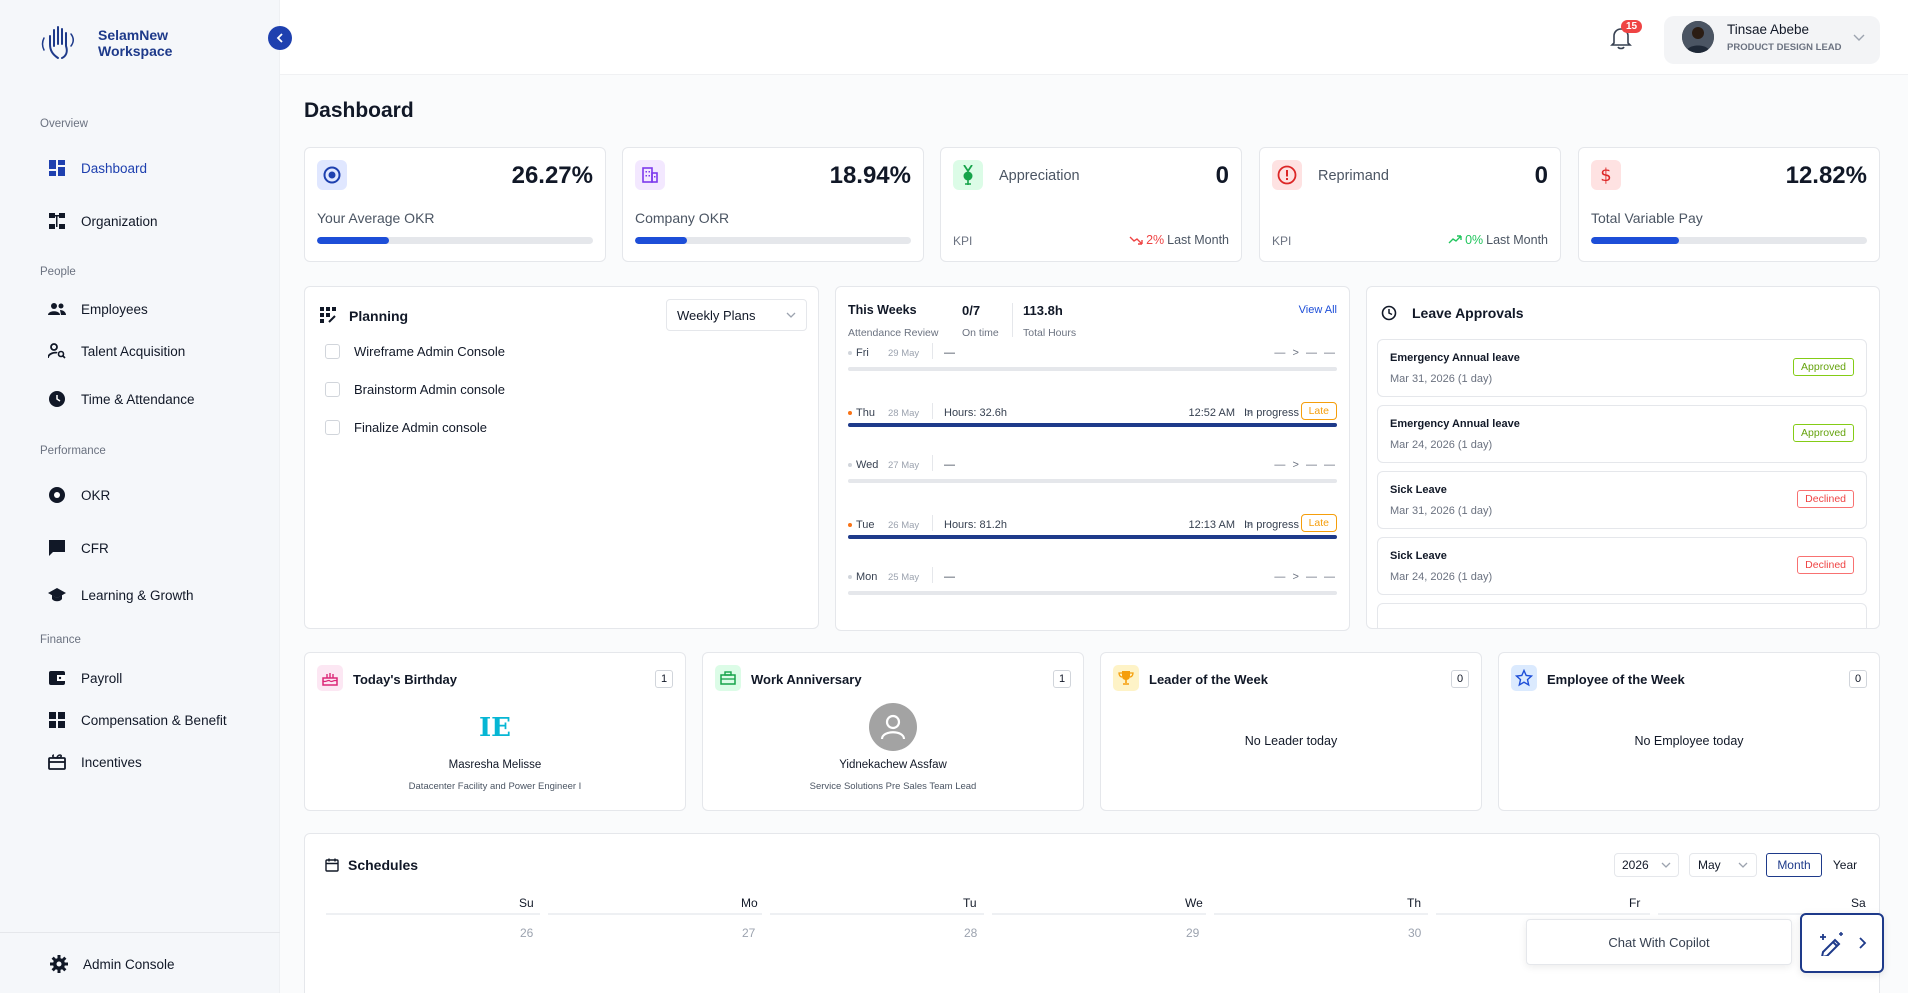  What do you see at coordinates (455, 204) in the screenshot?
I see `stat-card-average-okr: 26.27% Your Average OKR` at bounding box center [455, 204].